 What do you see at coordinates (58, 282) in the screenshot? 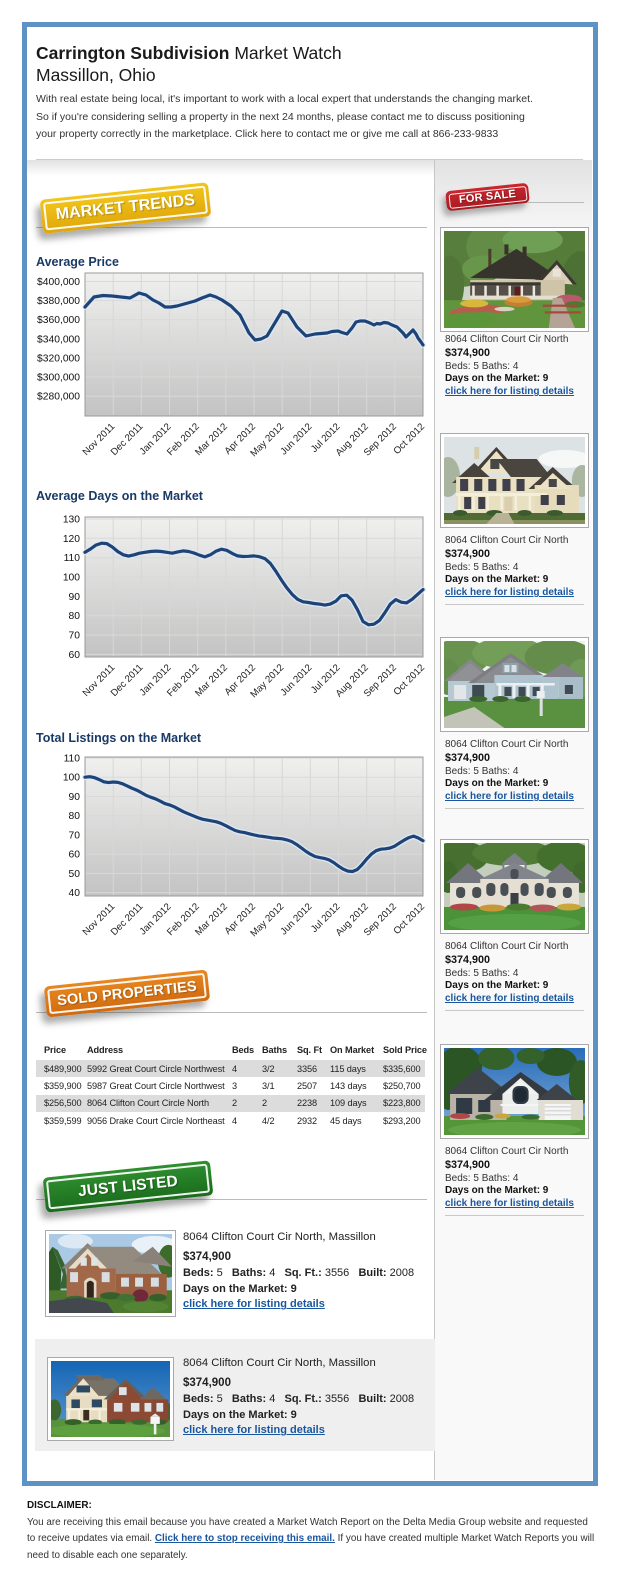
I see `svg-text: $400,000` at bounding box center [58, 282].